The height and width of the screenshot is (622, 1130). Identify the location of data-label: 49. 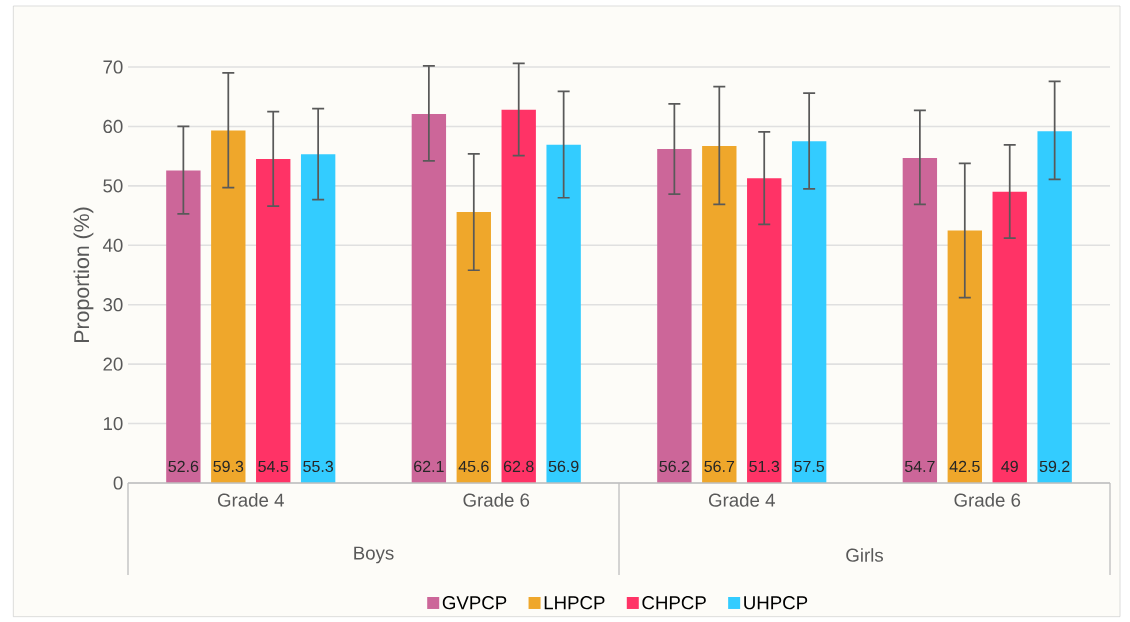
(1009, 466).